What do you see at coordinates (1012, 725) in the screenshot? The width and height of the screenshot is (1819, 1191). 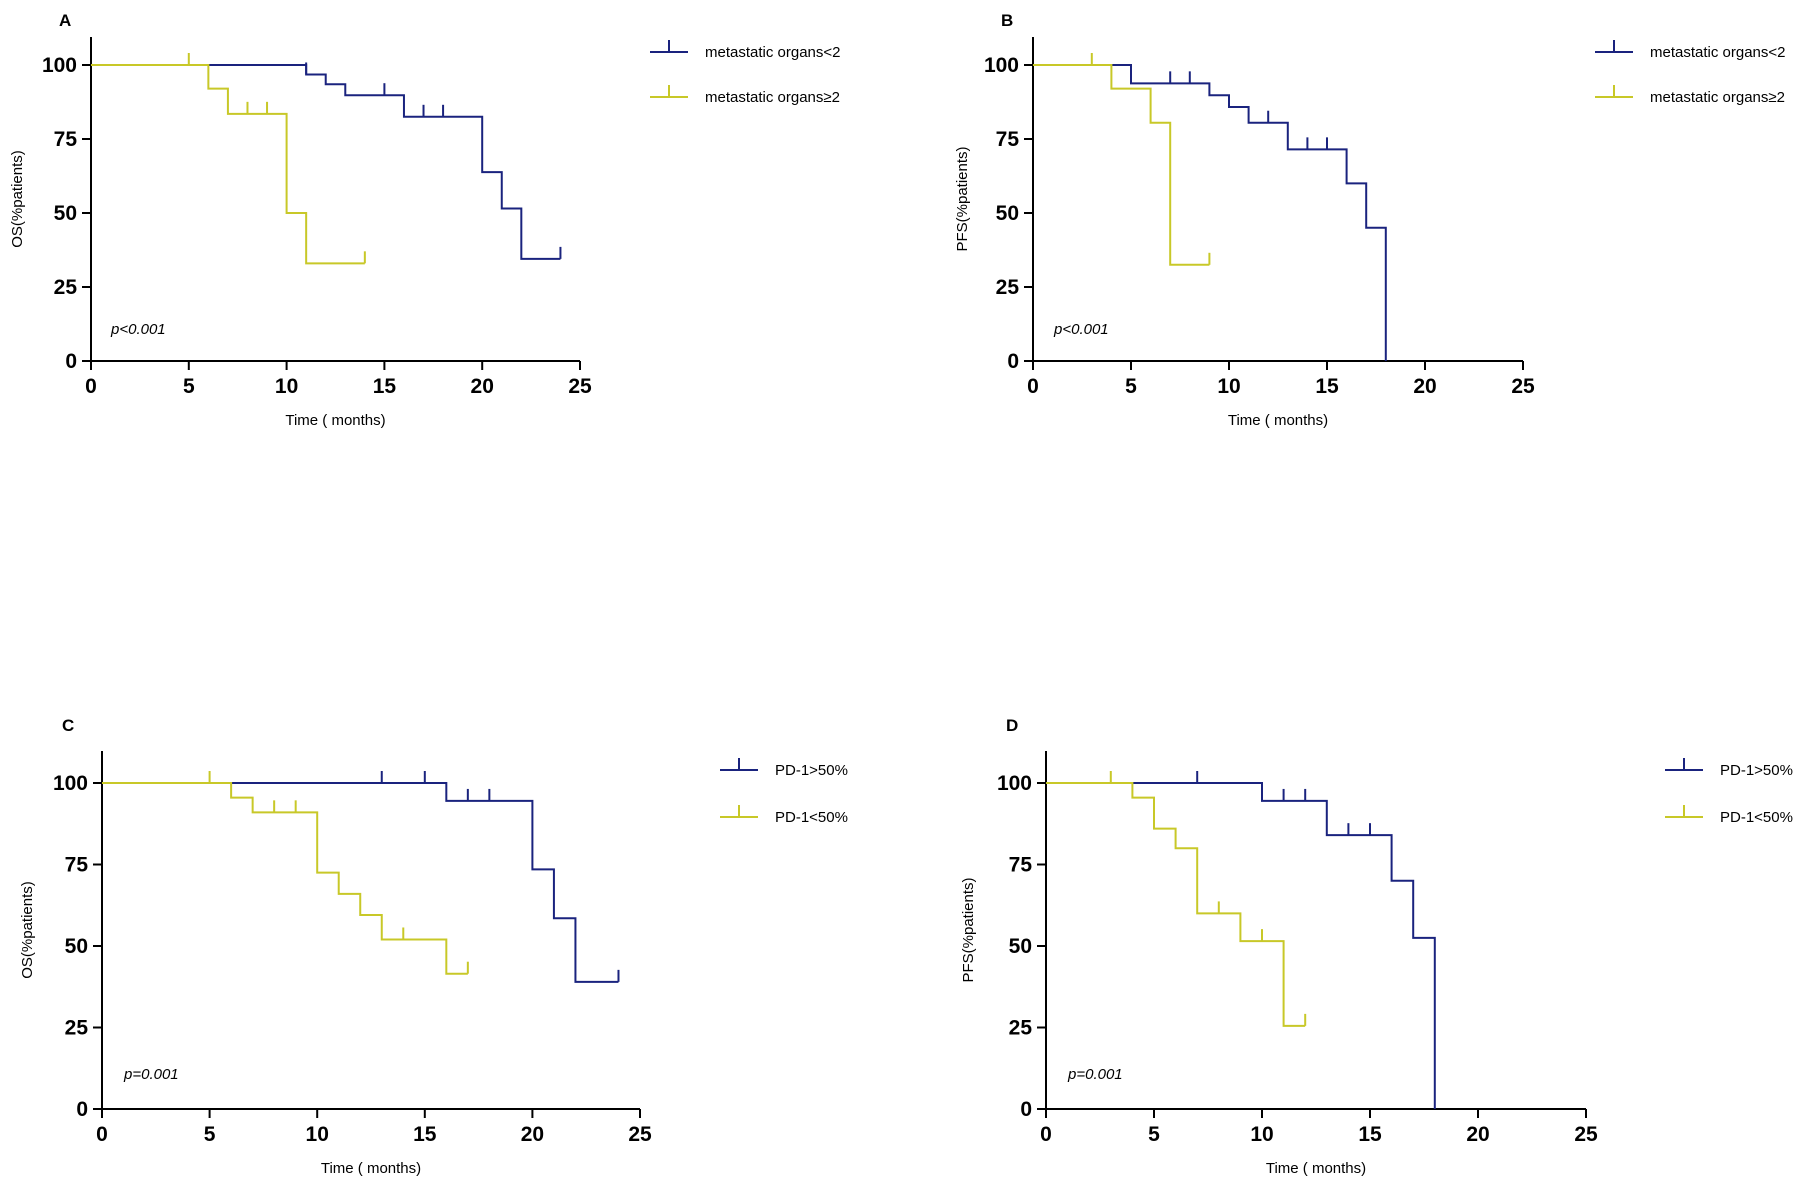 I see `panel-letter: D` at bounding box center [1012, 725].